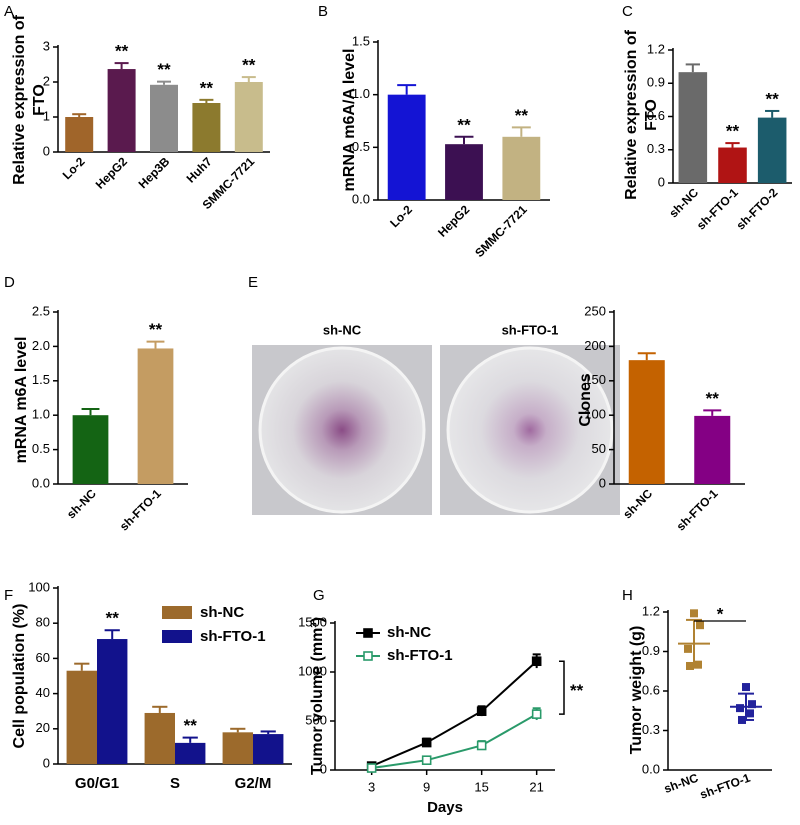  Describe the element at coordinates (43, 622) in the screenshot. I see `y-tick-label: 80` at that location.